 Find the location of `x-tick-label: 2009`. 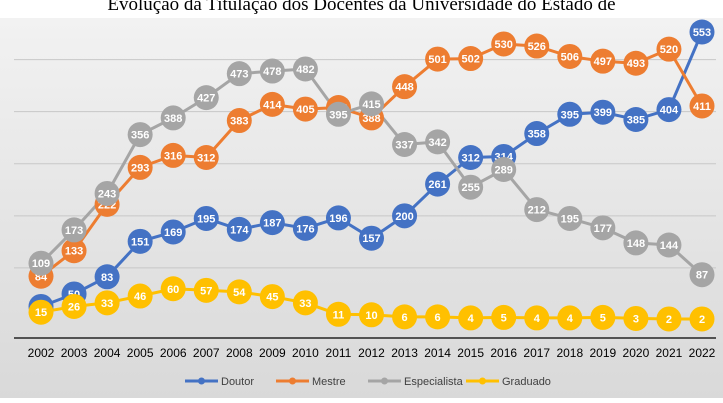

x-tick-label: 2009 is located at coordinates (272, 353).